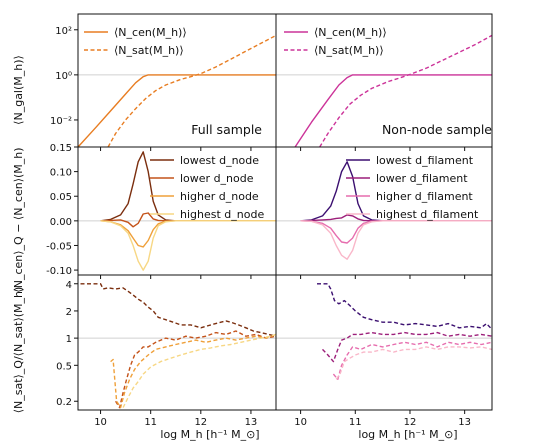 The image size is (538, 446). Describe the element at coordinates (217, 178) in the screenshot. I see `legend-entry: lower d_node` at that location.